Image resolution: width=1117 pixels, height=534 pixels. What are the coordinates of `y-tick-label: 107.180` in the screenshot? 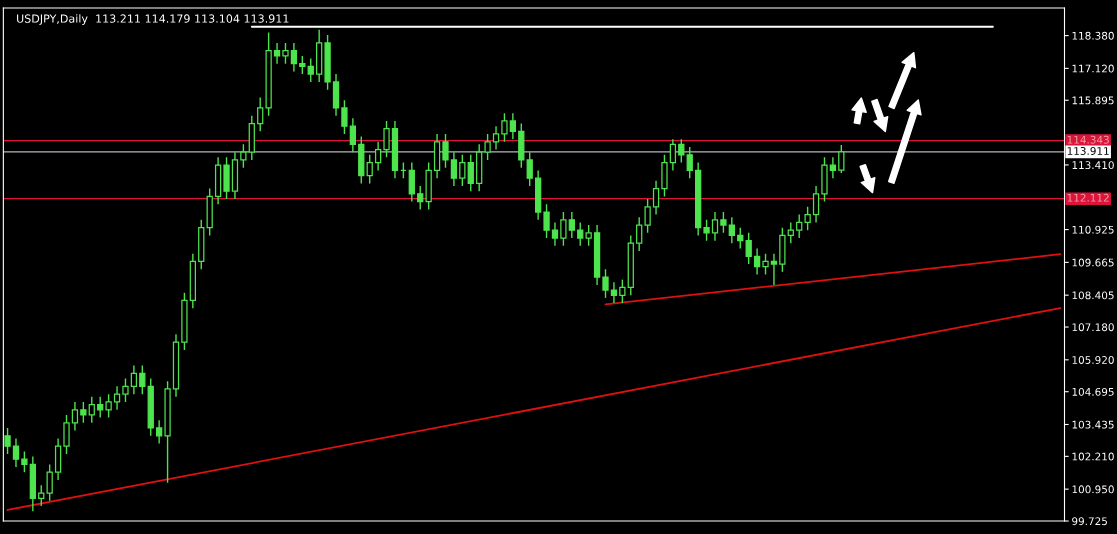 It's located at (1093, 327).